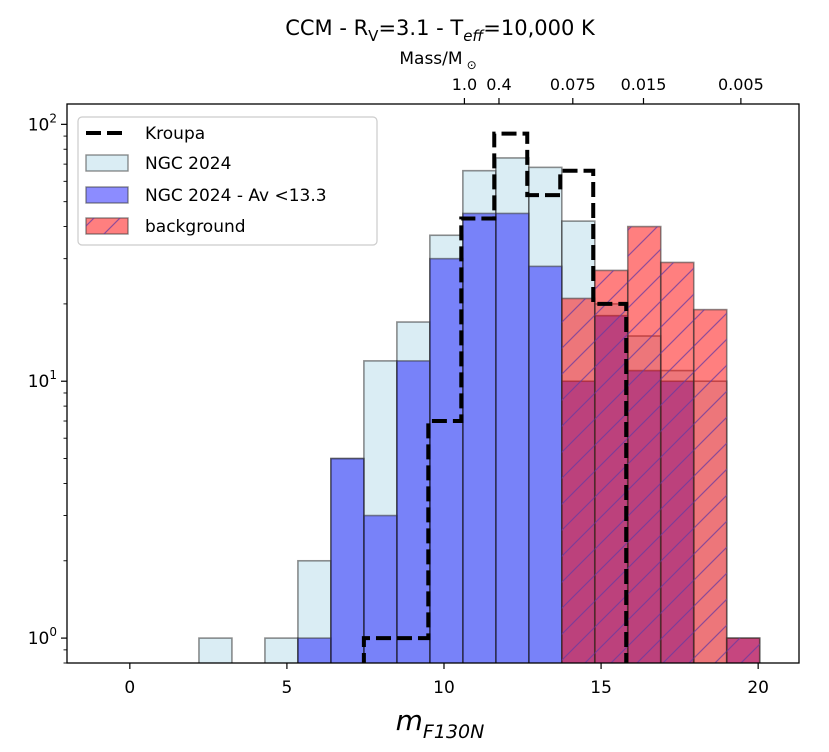 The height and width of the screenshot is (752, 829). I want to click on legend-swatch-hatch, so click(107, 226).